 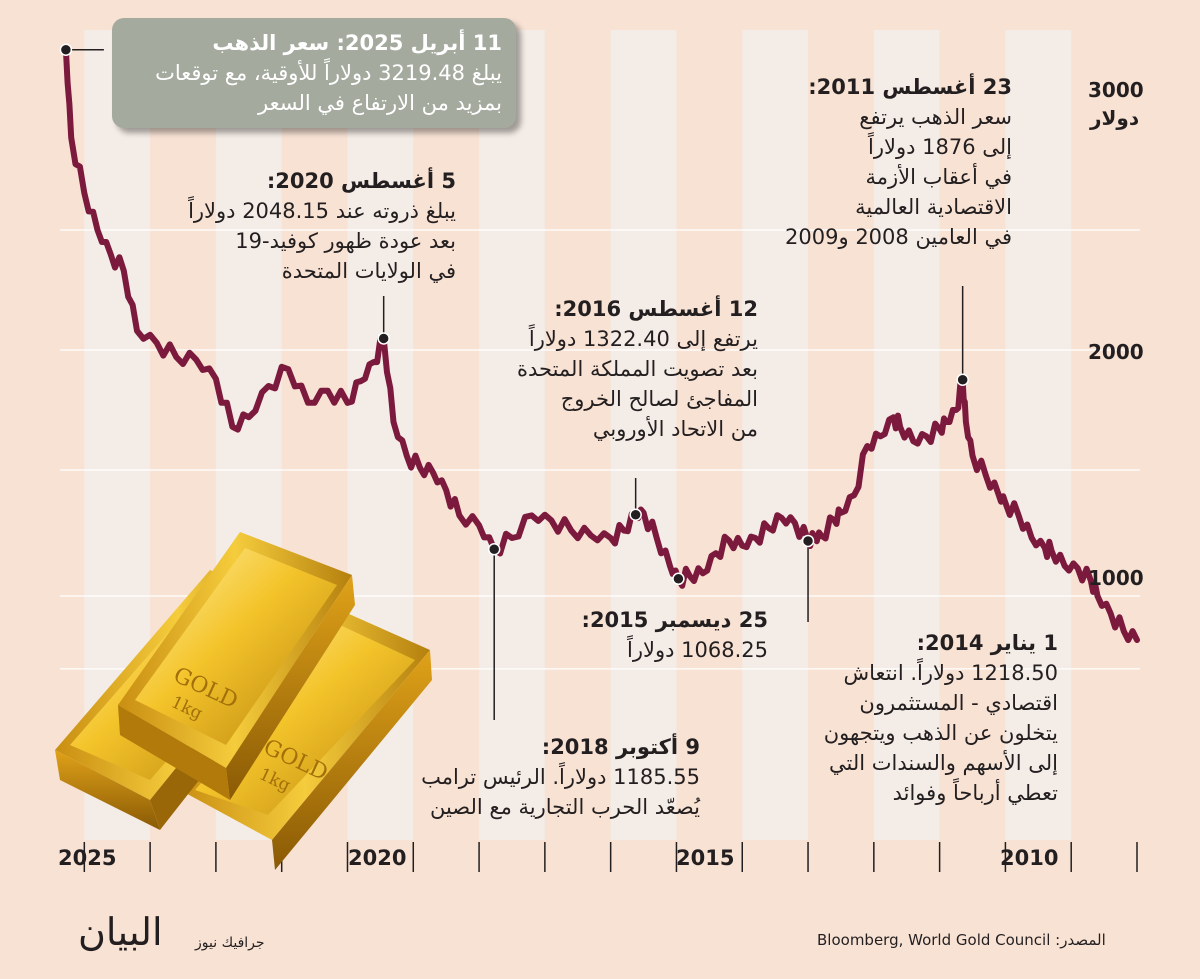 What do you see at coordinates (328, 73) in the screenshot?
I see `annotation-line: يبلغ 3219.48 دولاراً للأوقية، مع توقعات` at bounding box center [328, 73].